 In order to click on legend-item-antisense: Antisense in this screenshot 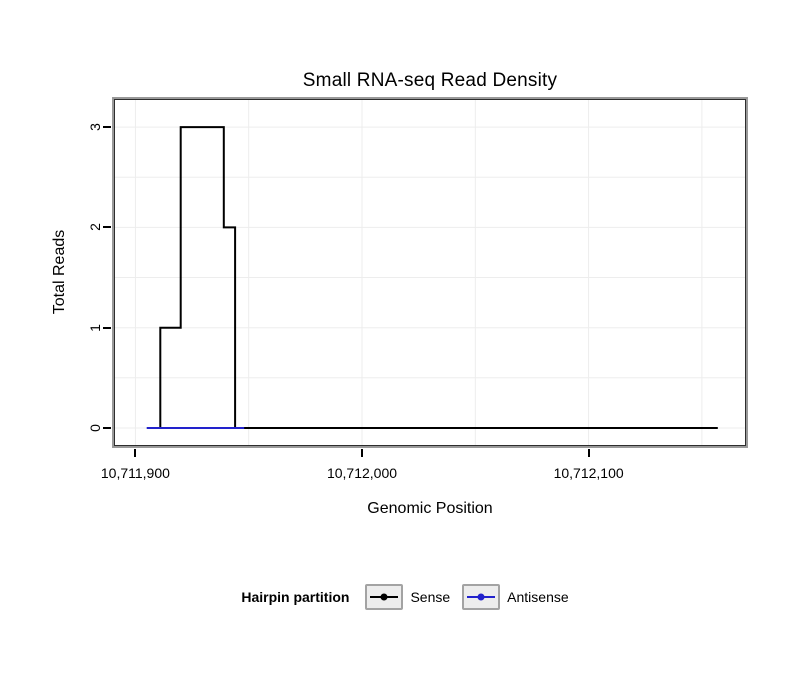, I will do `click(515, 597)`.